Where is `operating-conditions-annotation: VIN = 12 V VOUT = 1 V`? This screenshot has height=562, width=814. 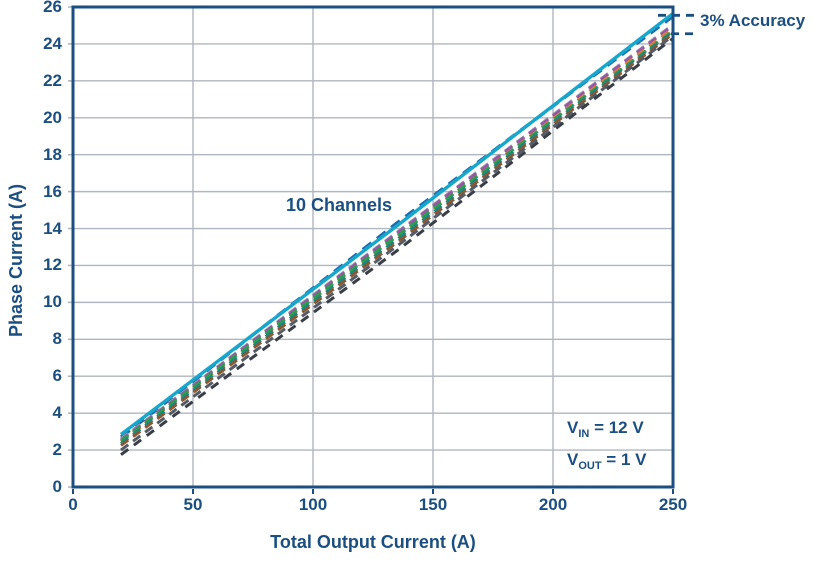
operating-conditions-annotation: VIN = 12 V VOUT = 1 V is located at coordinates (606, 447).